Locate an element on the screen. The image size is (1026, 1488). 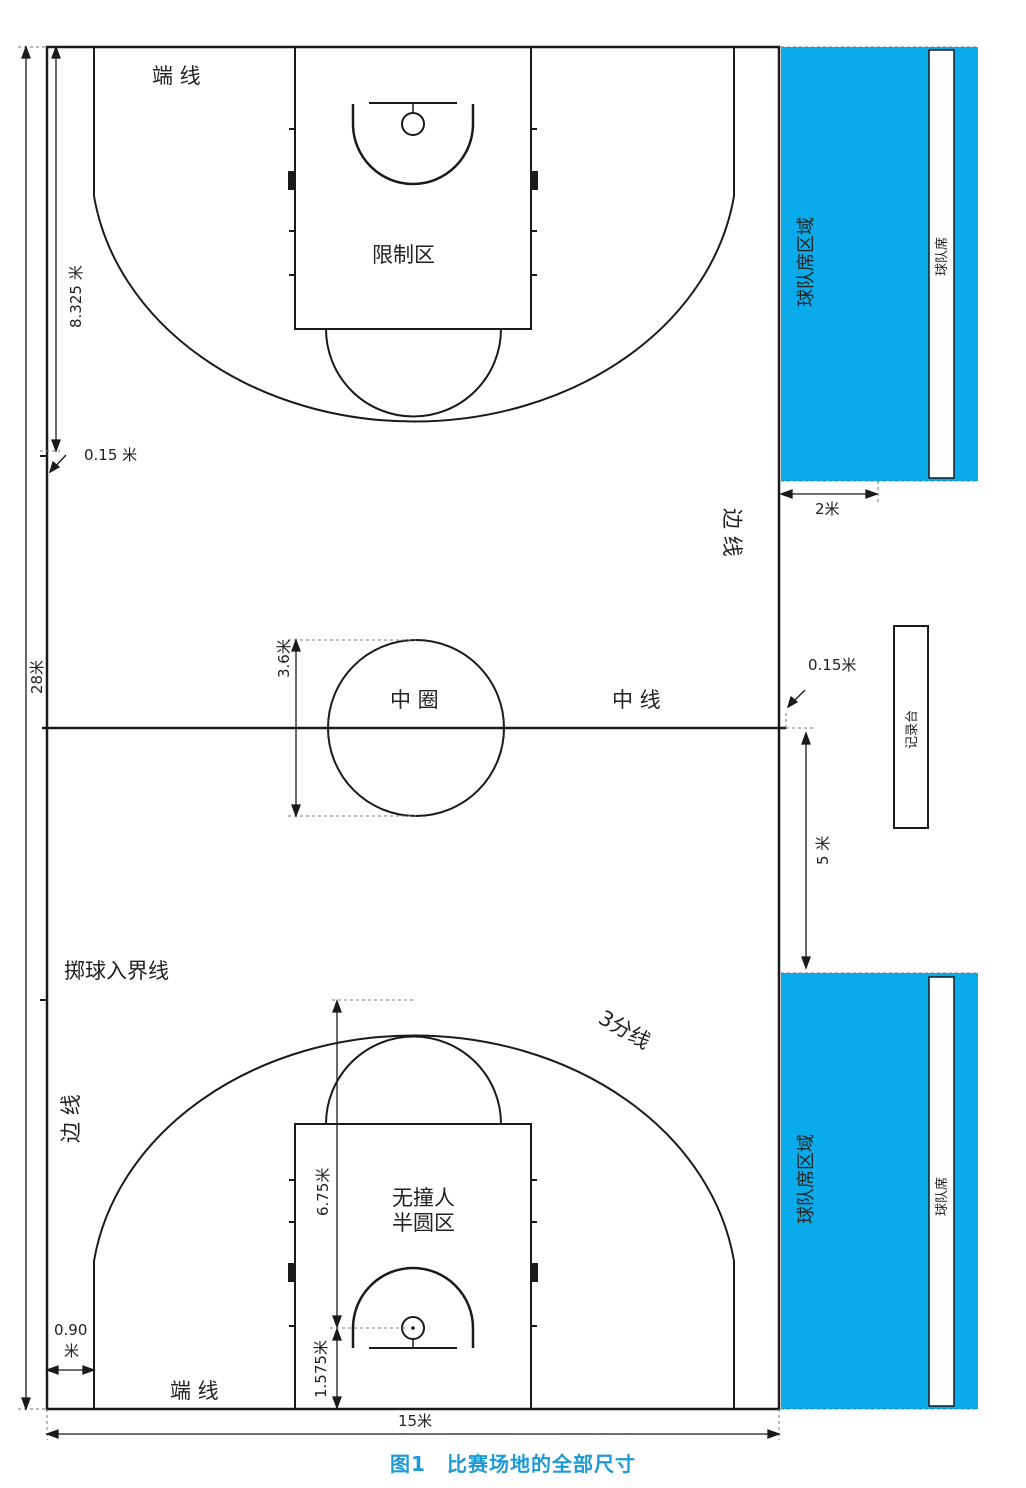
scorer-table is located at coordinates (911, 727).